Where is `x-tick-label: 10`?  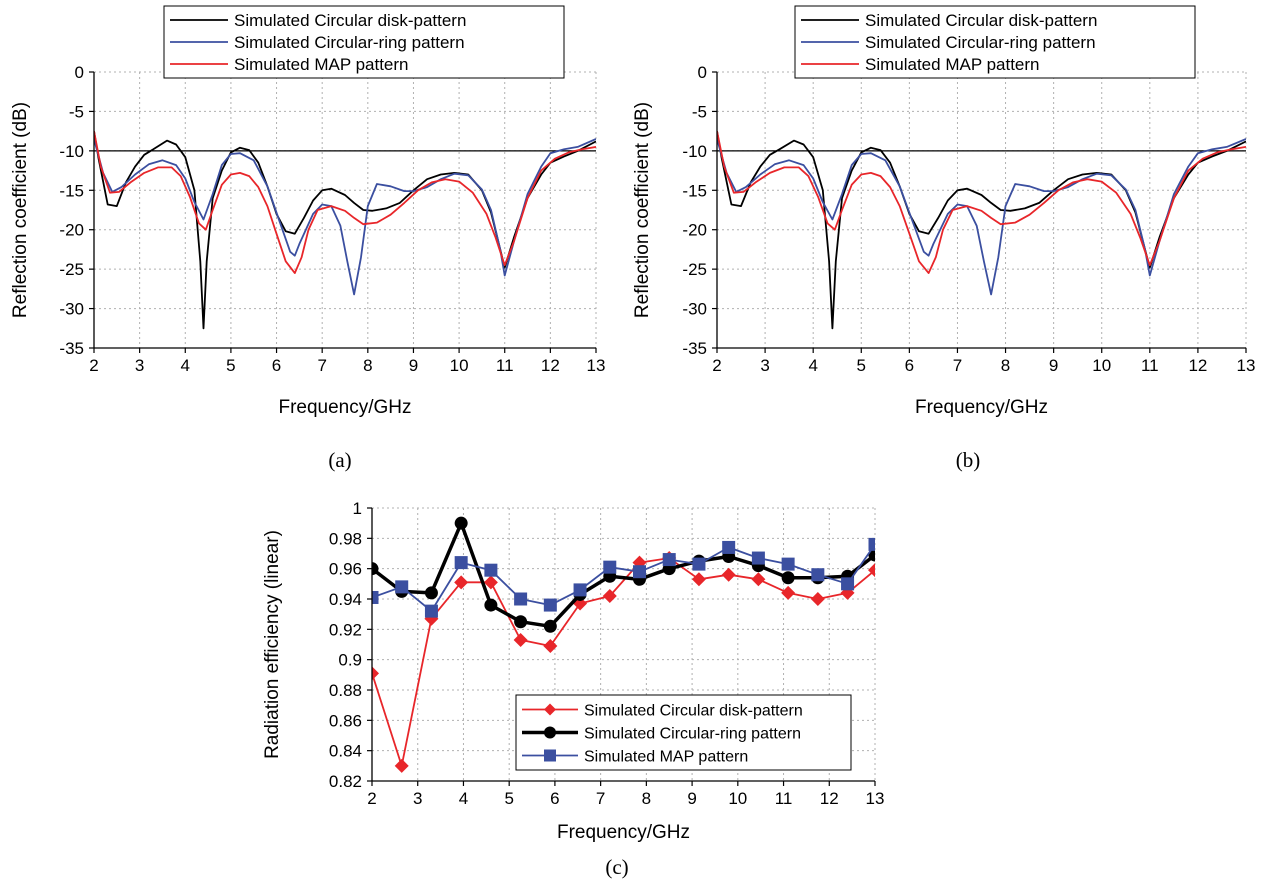
x-tick-label: 10 is located at coordinates (1101, 365).